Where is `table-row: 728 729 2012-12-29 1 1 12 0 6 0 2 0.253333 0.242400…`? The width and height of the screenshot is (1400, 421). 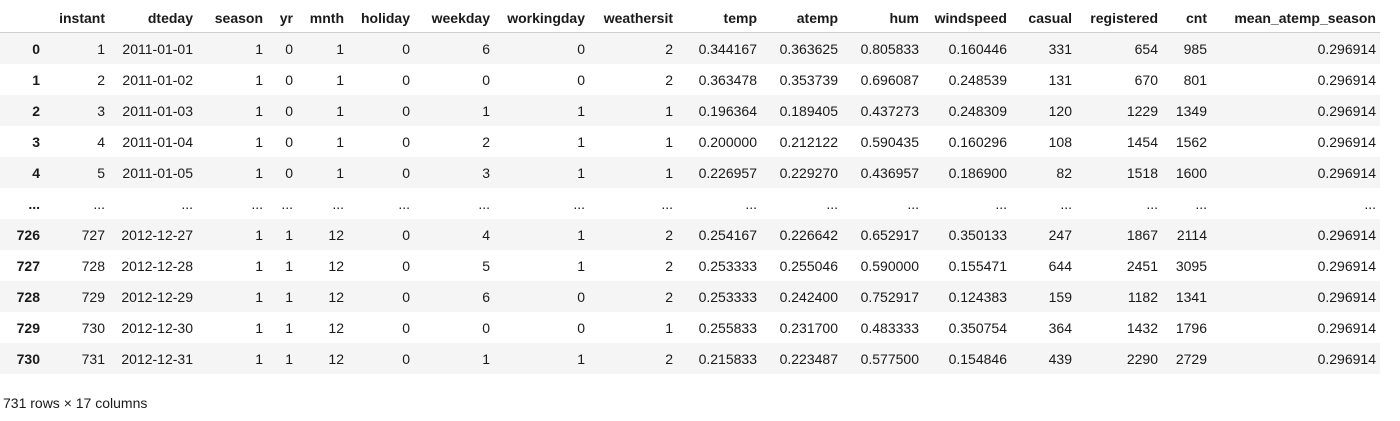 table-row: 728 729 2012-12-29 1 1 12 0 6 0 2 0.253333 0.242400… is located at coordinates (690, 296).